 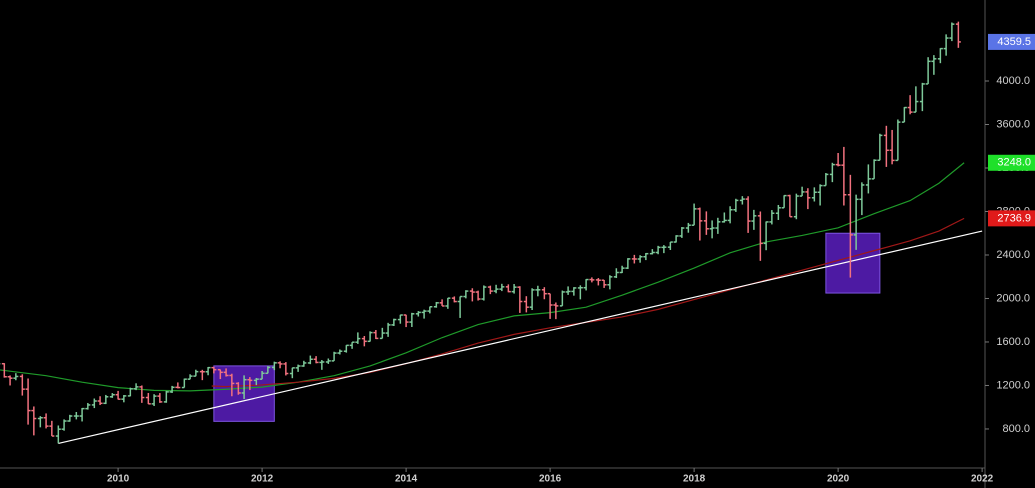 What do you see at coordinates (550, 479) in the screenshot?
I see `x-tick-label: 2016` at bounding box center [550, 479].